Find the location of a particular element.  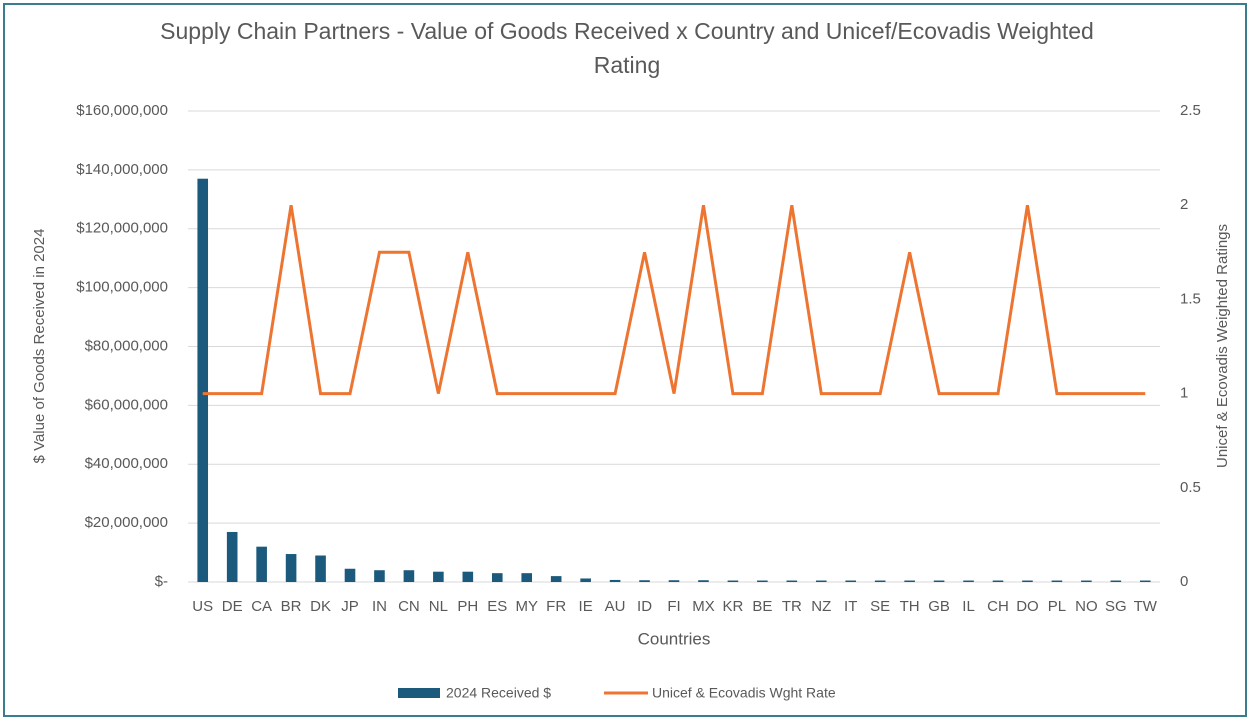

y2-tick-label: 2.5 is located at coordinates (1190, 110).